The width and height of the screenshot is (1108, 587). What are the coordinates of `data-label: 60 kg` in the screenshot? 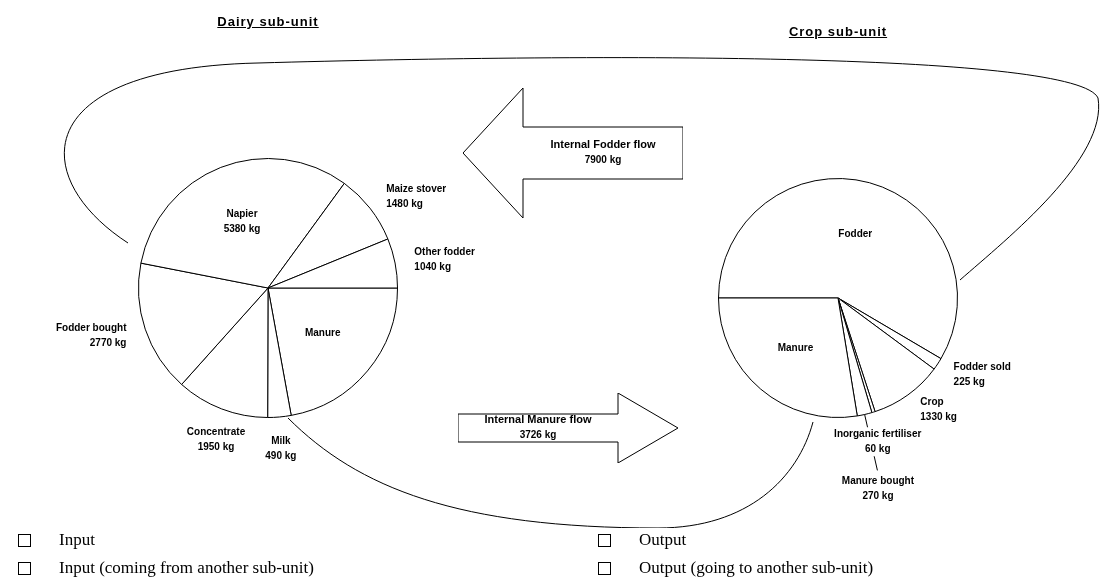 It's located at (877, 448).